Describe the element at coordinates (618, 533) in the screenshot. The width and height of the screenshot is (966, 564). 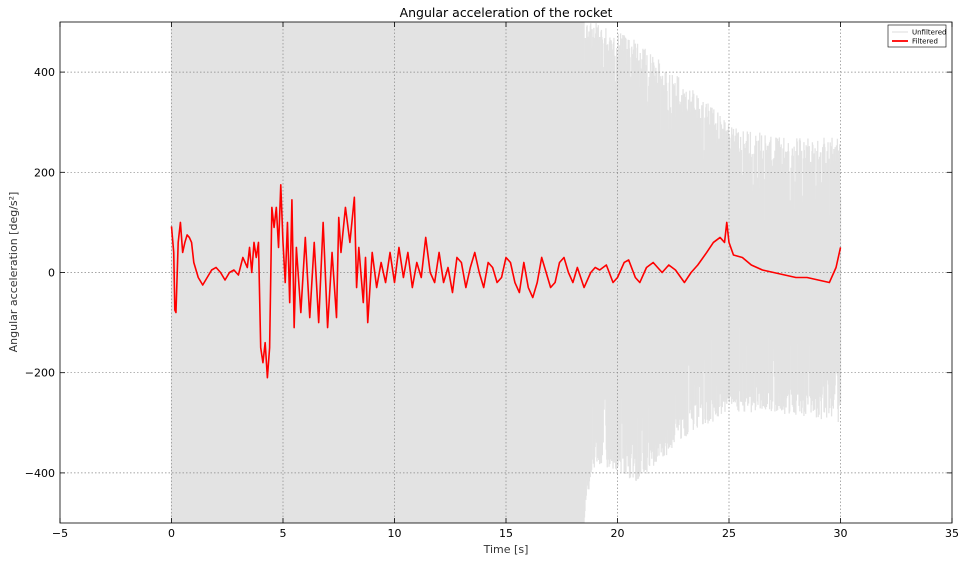
I see `x-tick-label: 20` at that location.